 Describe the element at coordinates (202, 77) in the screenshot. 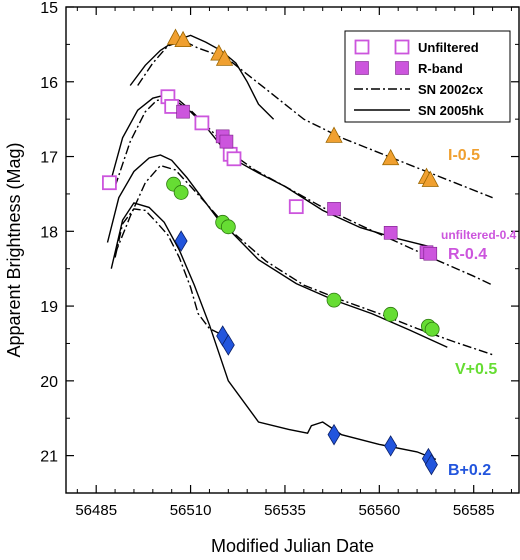

I see `curve-sn2005hk-i` at that location.